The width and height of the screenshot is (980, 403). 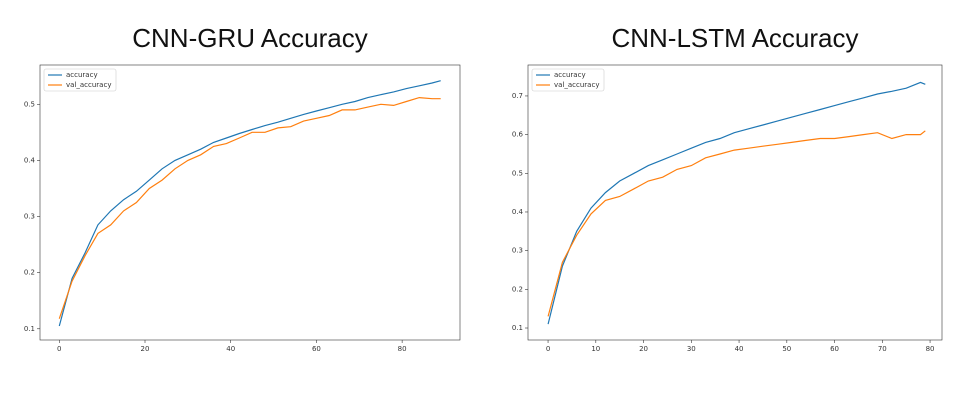 I want to click on y-tick-label: 0.7, so click(x=517, y=96).